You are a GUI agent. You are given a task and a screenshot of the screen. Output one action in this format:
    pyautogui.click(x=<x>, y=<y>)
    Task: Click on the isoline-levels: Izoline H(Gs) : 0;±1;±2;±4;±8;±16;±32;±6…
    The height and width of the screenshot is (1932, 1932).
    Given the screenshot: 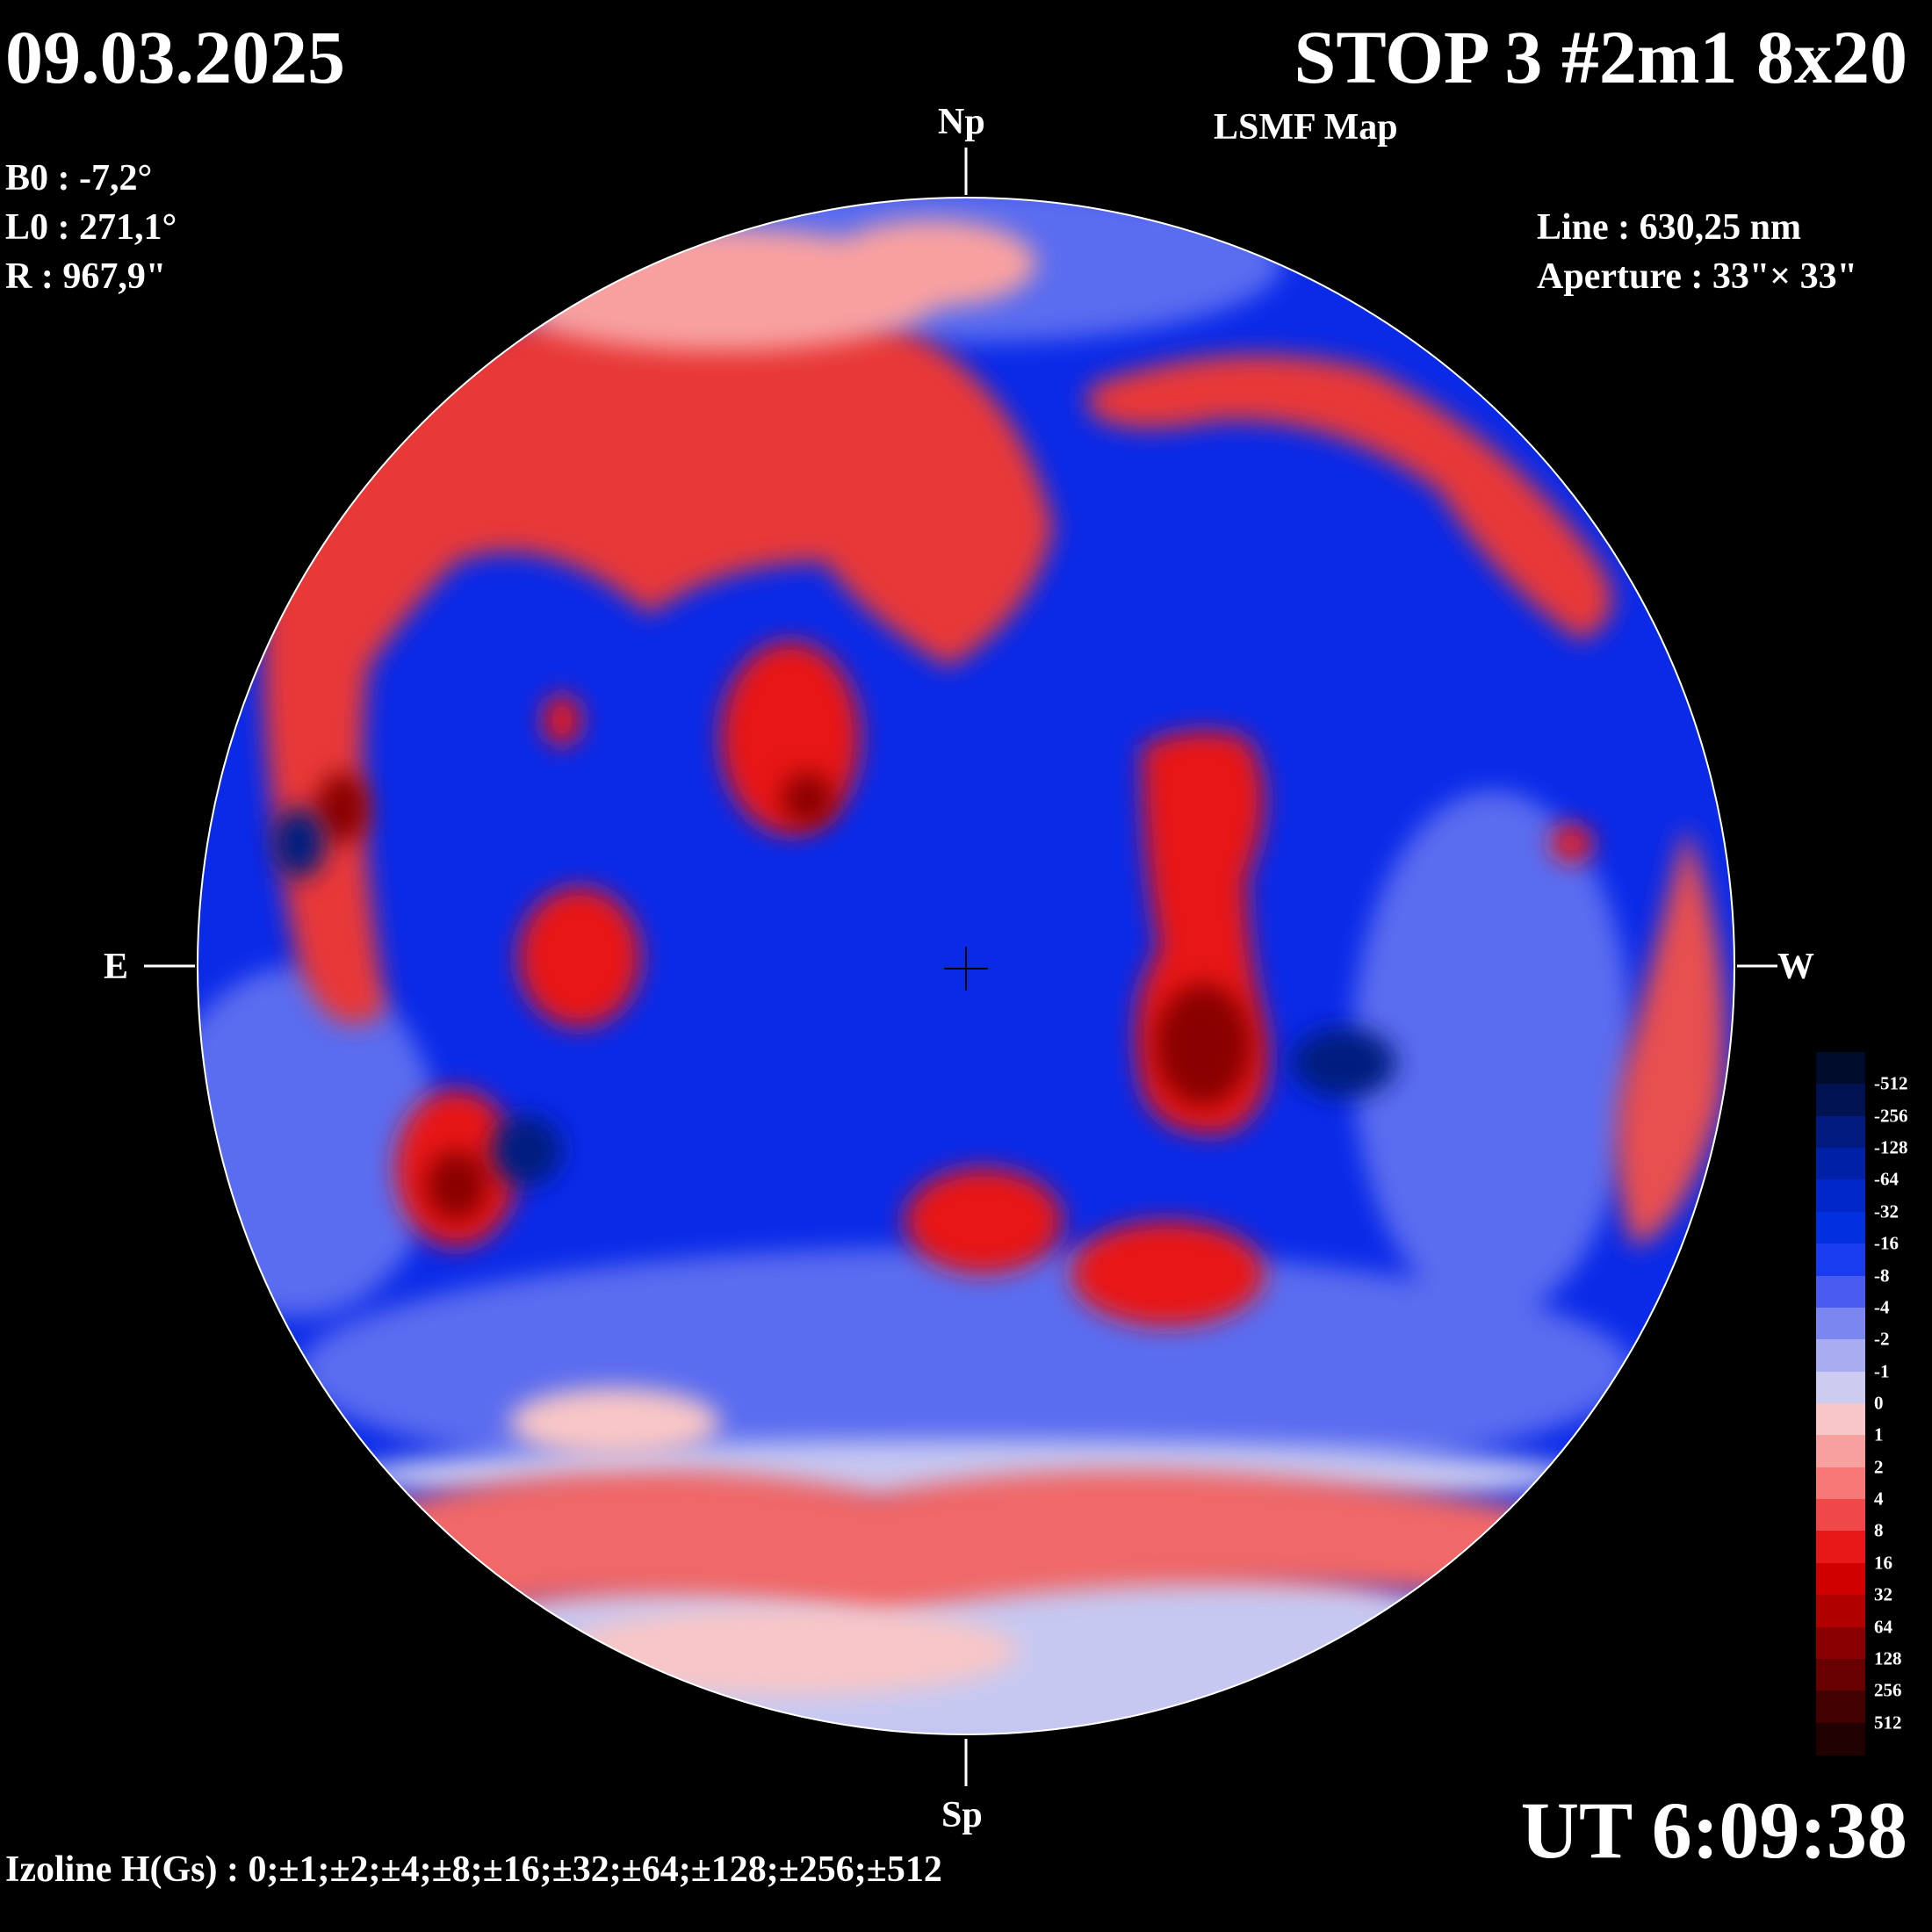 What is the action you would take?
    pyautogui.click(x=474, y=1869)
    